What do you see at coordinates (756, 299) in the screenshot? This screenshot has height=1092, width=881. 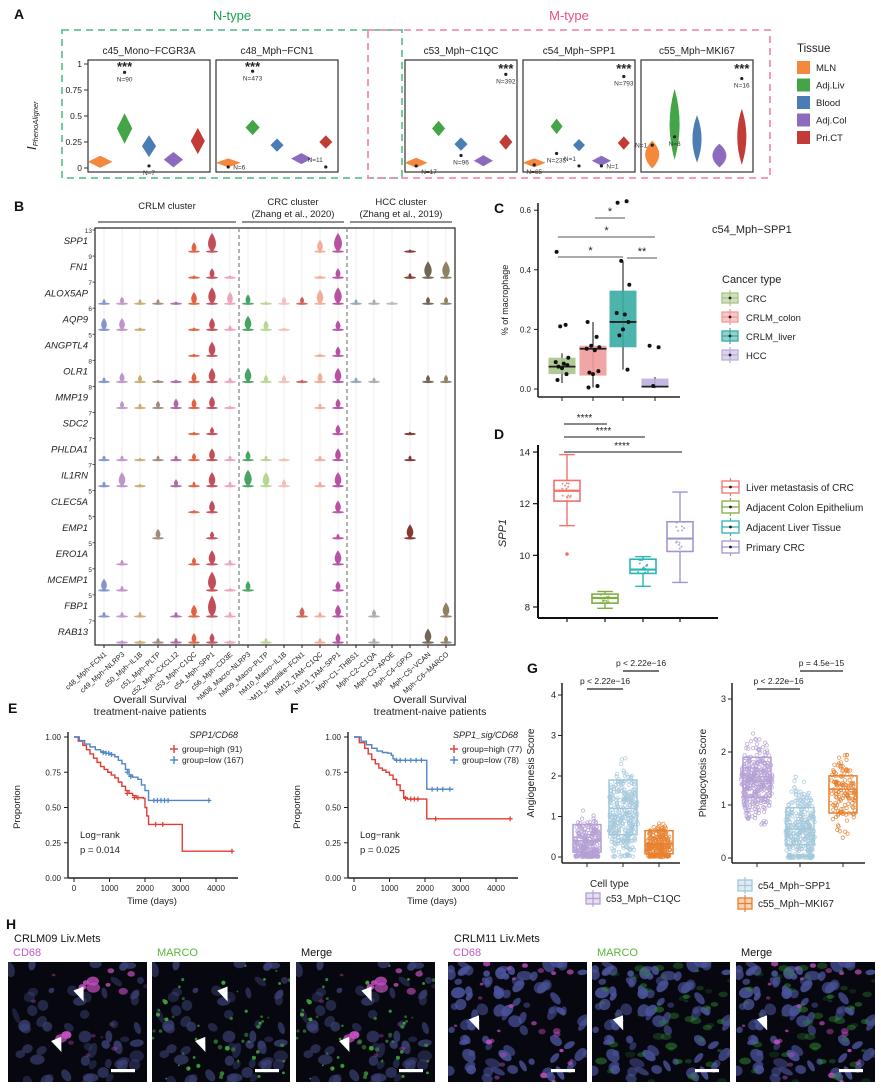 I see `legend-label: CRC` at bounding box center [756, 299].